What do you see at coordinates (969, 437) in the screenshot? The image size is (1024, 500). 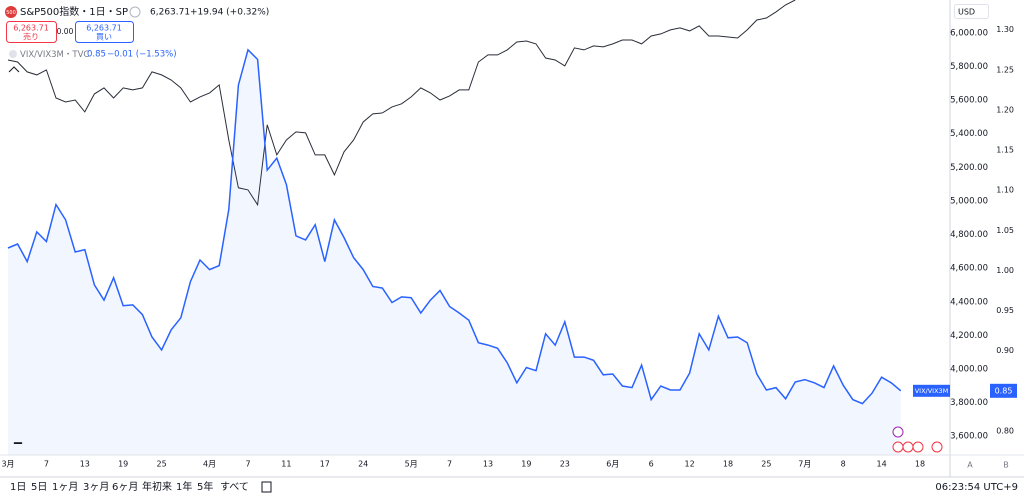 I see `y-tick-label: 3,600.00` at bounding box center [969, 437].